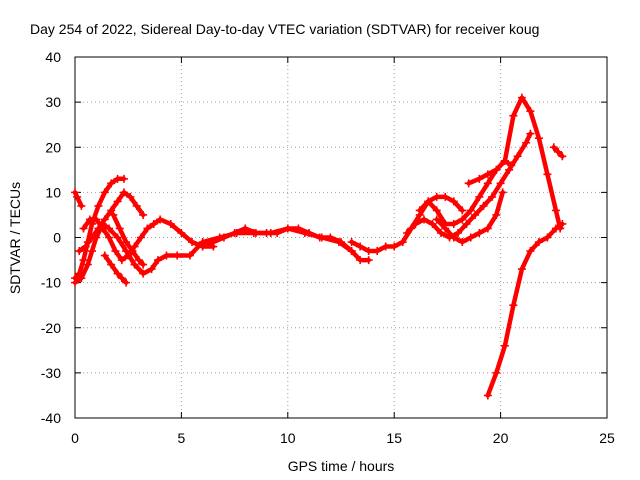 The width and height of the screenshot is (640, 480). I want to click on series-sat-j, so click(468, 185).